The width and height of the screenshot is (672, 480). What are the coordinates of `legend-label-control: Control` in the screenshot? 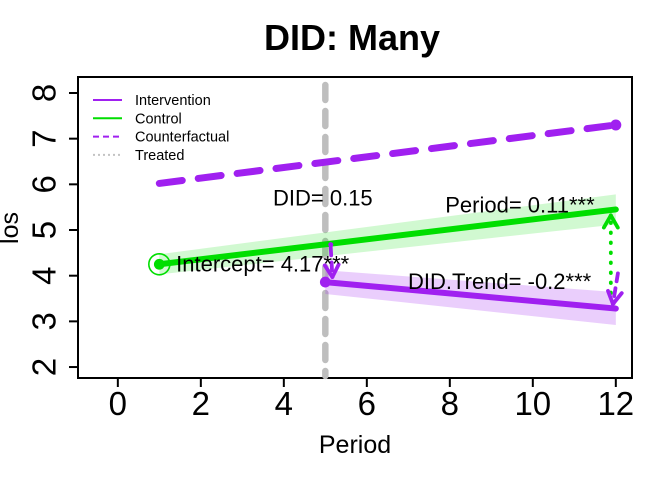 It's located at (158, 119).